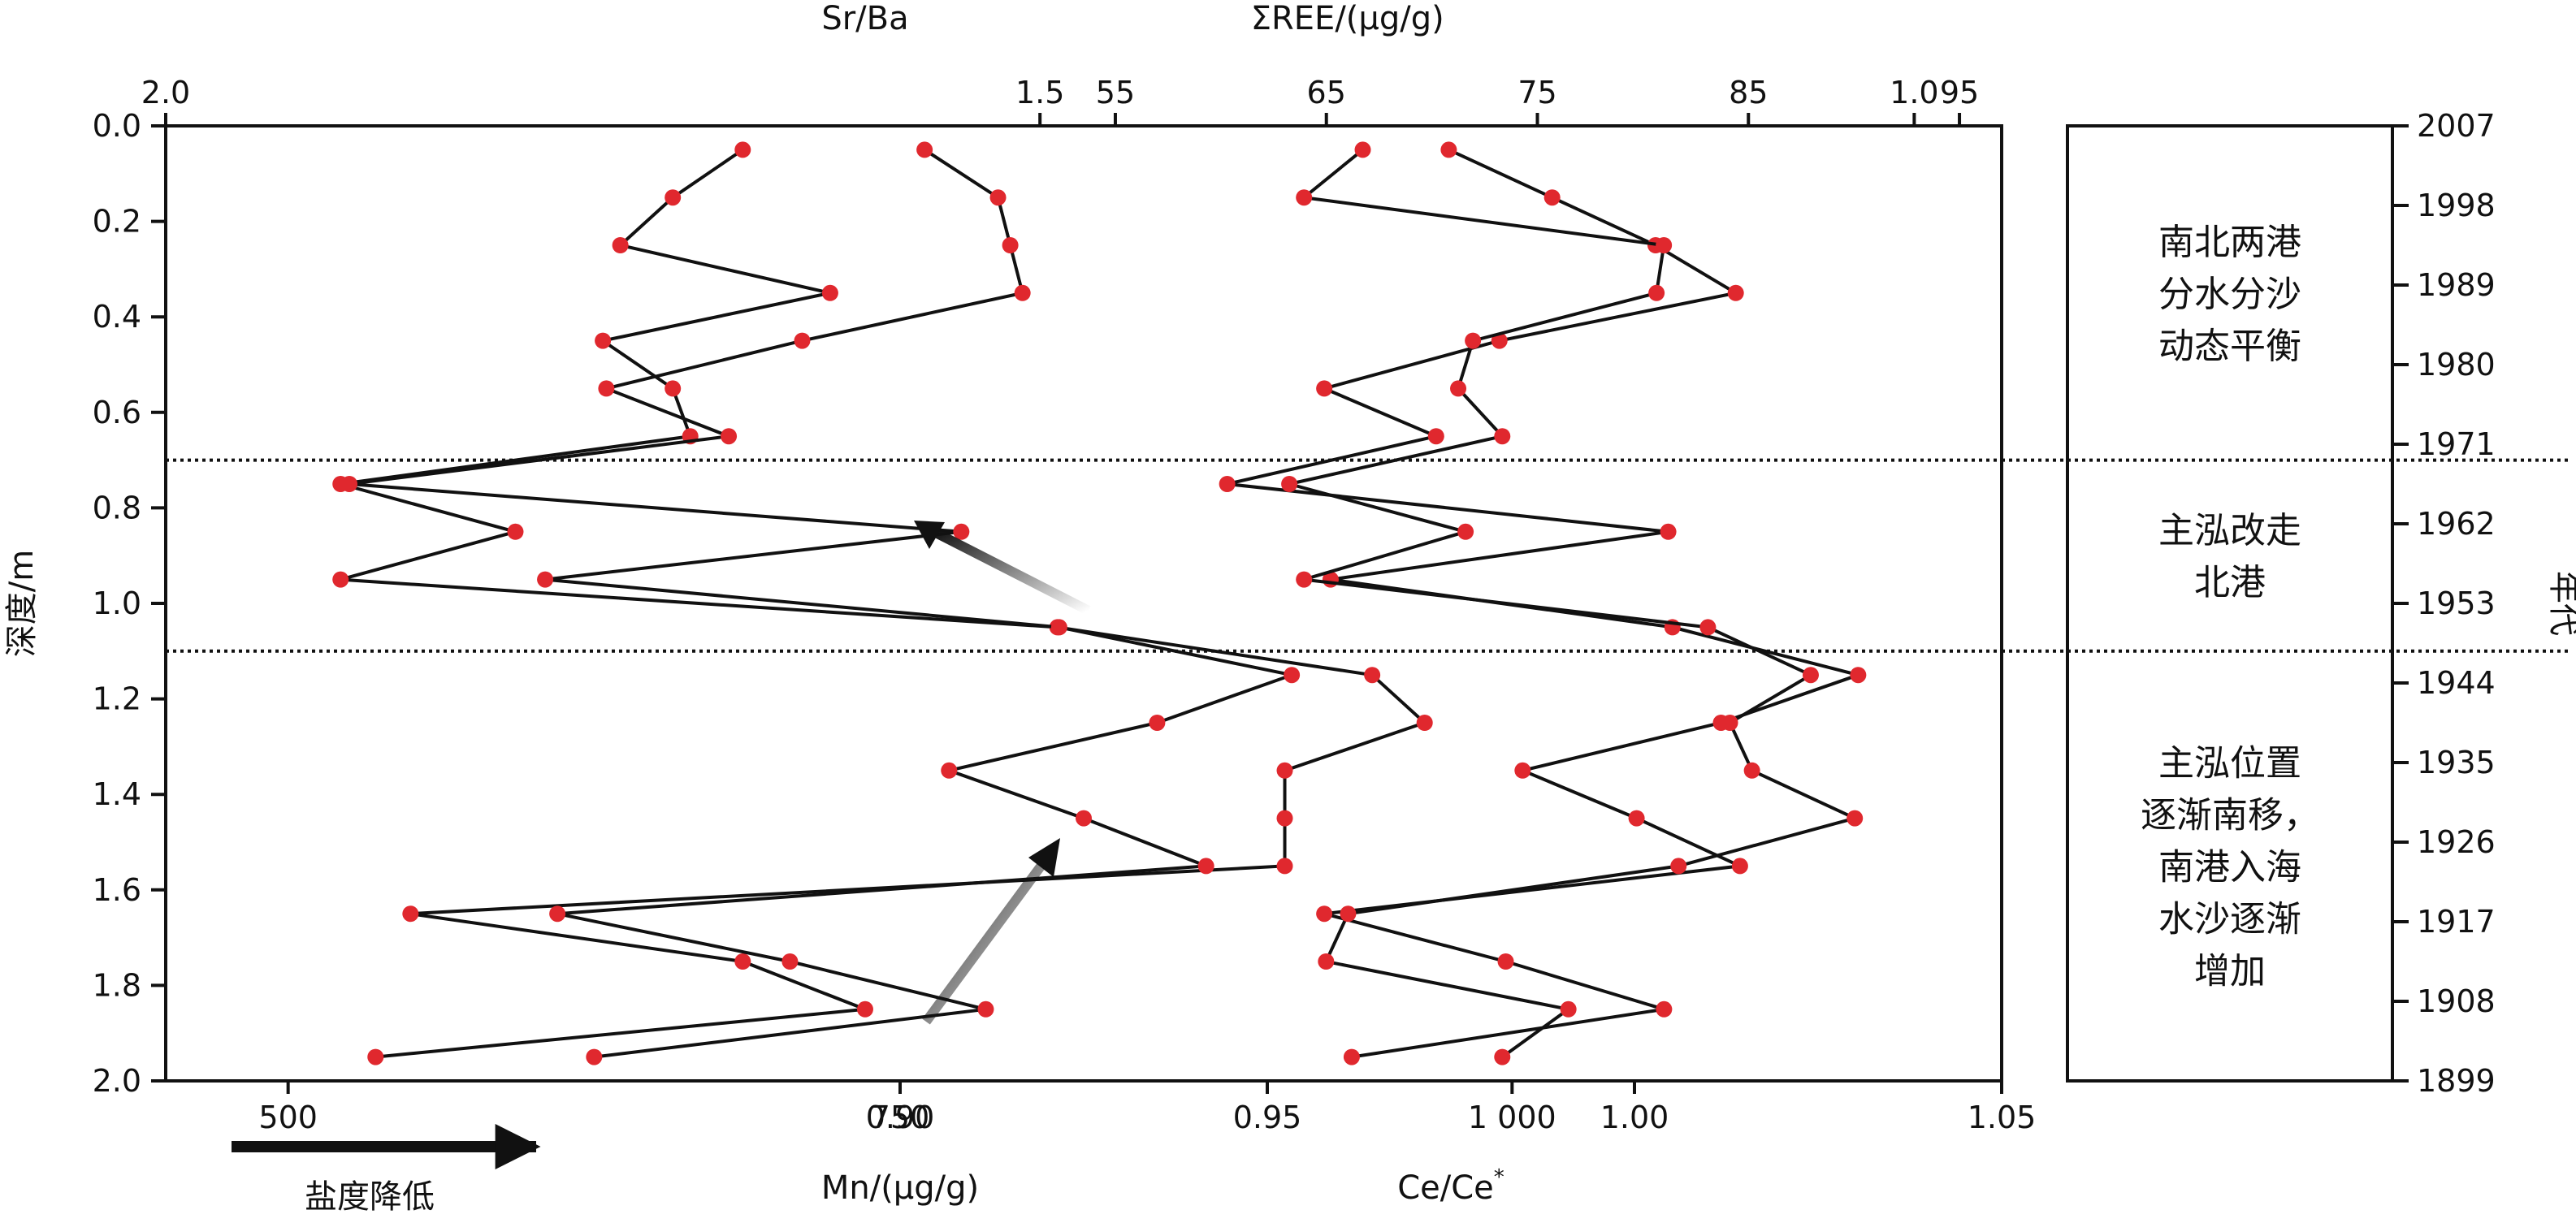 Image resolution: width=2576 pixels, height=1223 pixels. What do you see at coordinates (117, 699) in the screenshot?
I see `depth-tick-label: 1.2` at bounding box center [117, 699].